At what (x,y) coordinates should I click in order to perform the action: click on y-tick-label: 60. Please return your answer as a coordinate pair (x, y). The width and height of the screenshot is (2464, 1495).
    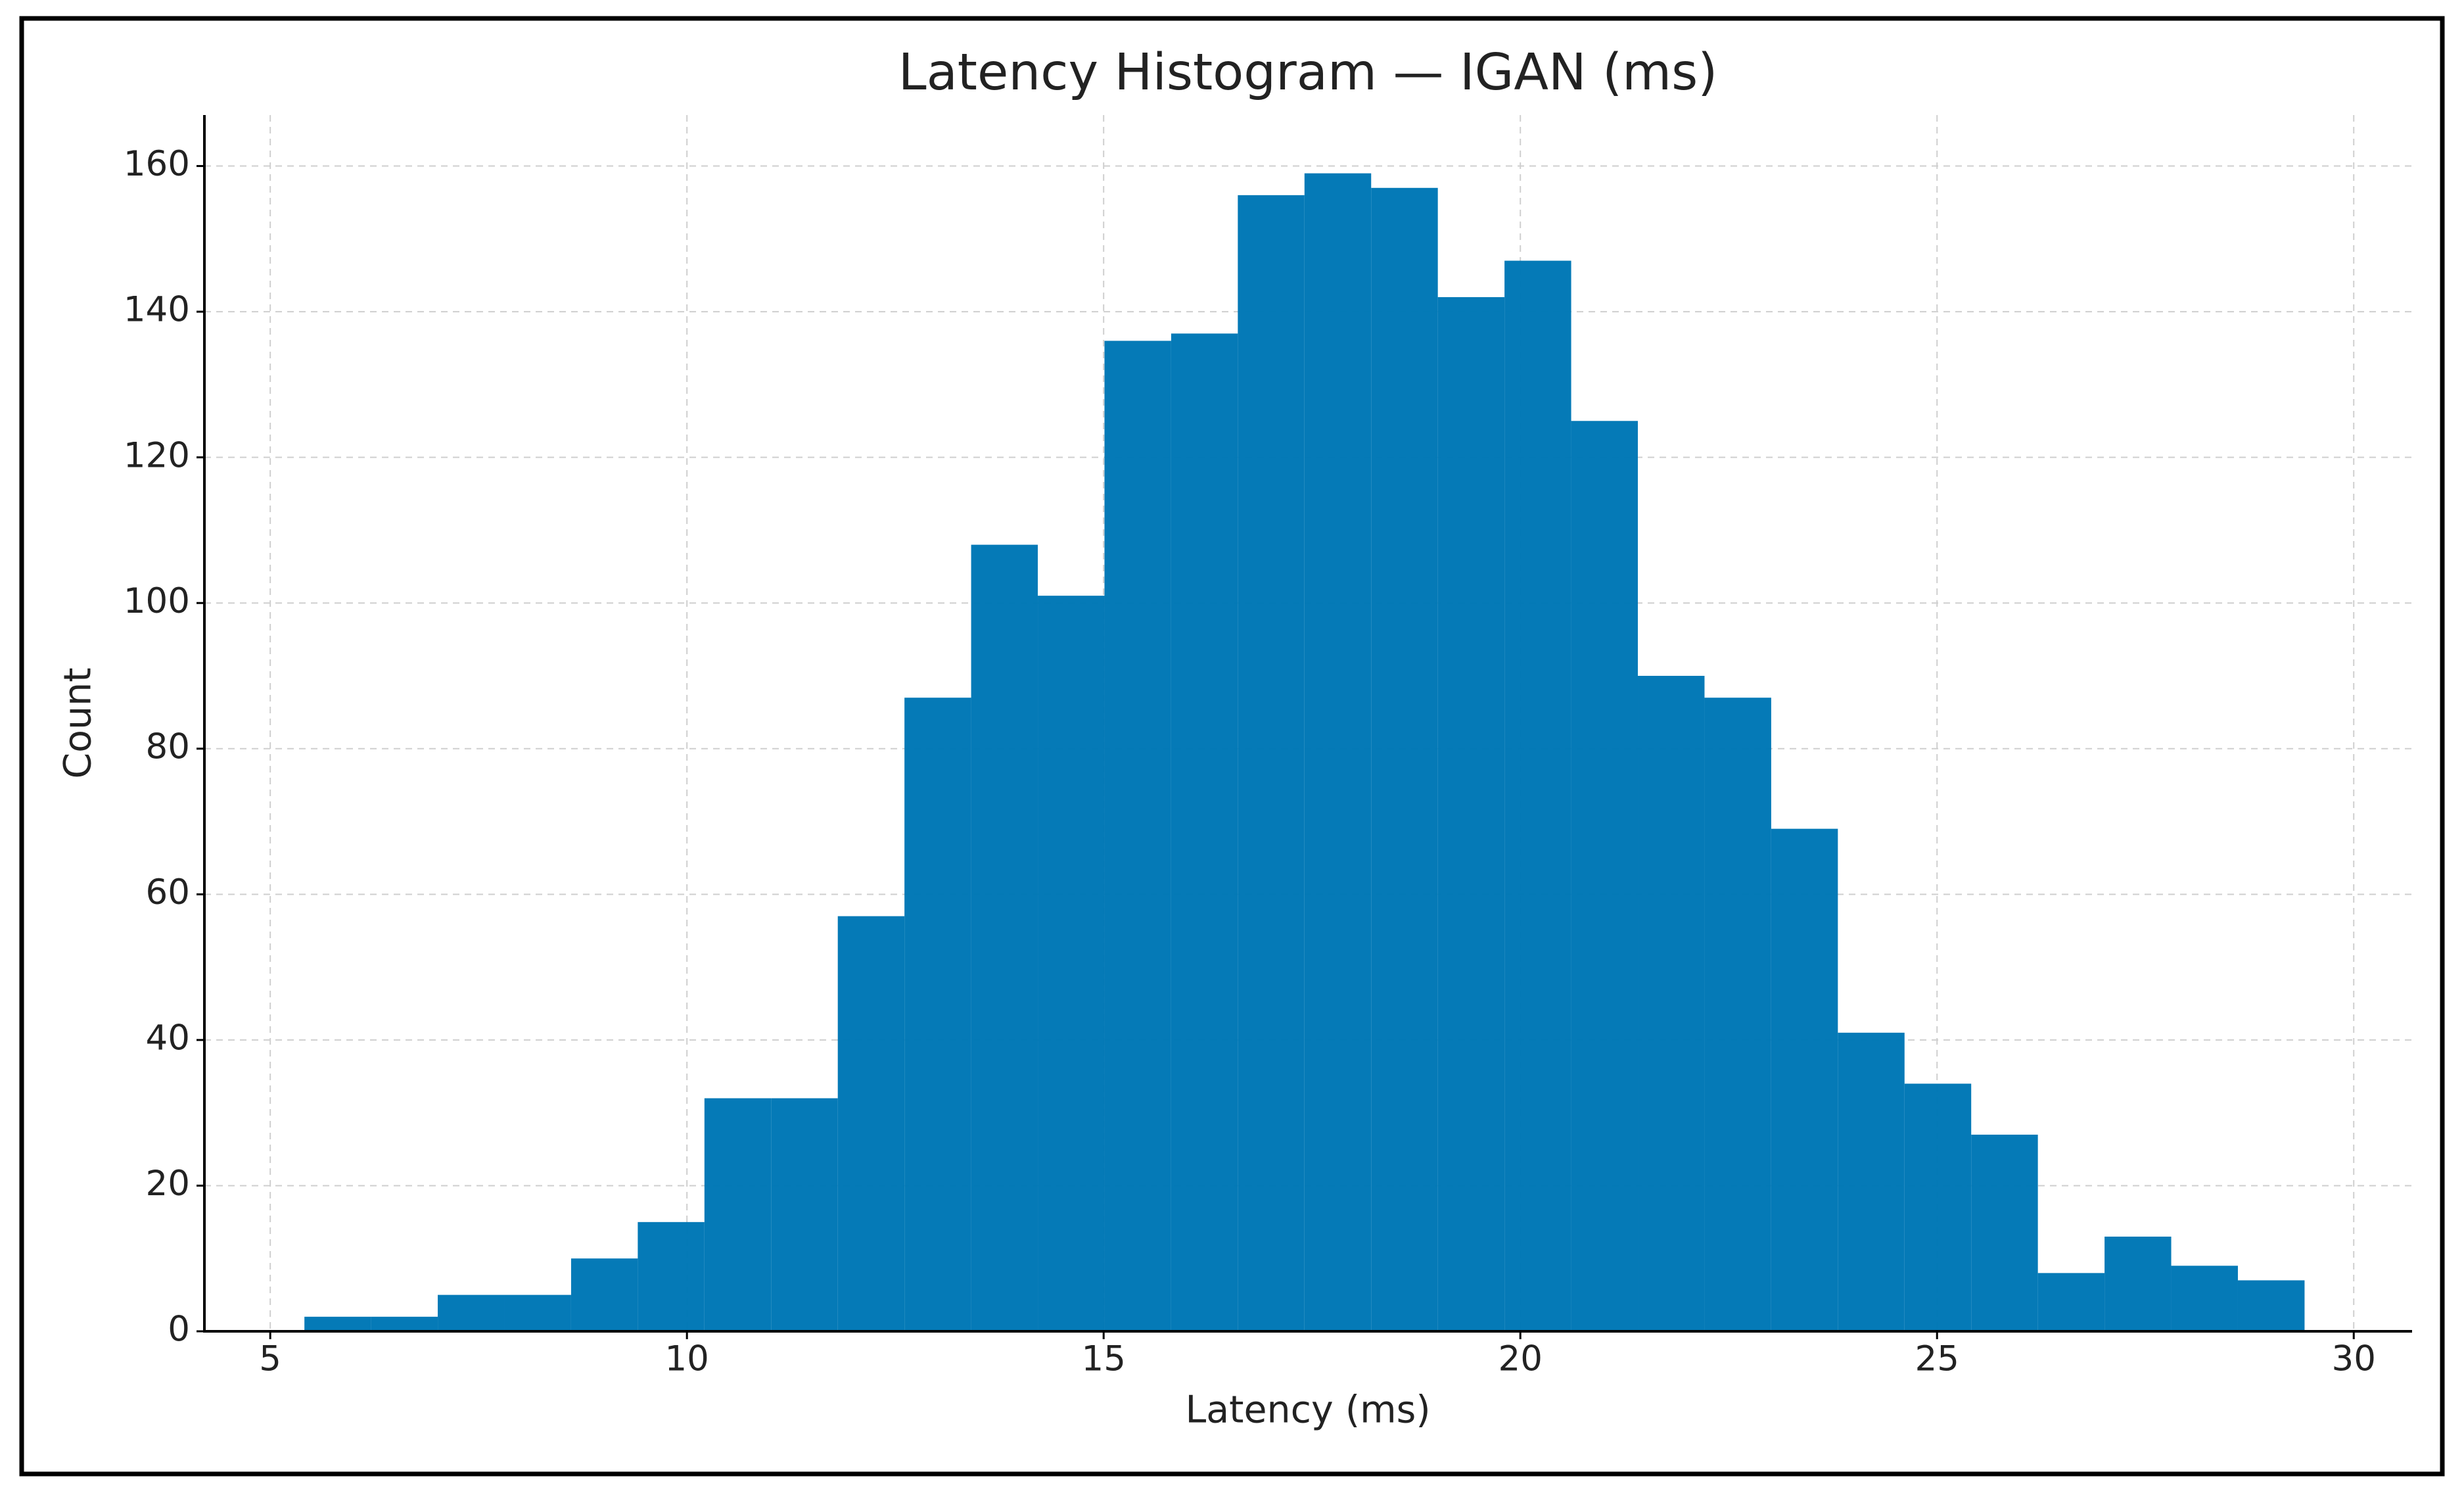
    Looking at the image, I should click on (168, 892).